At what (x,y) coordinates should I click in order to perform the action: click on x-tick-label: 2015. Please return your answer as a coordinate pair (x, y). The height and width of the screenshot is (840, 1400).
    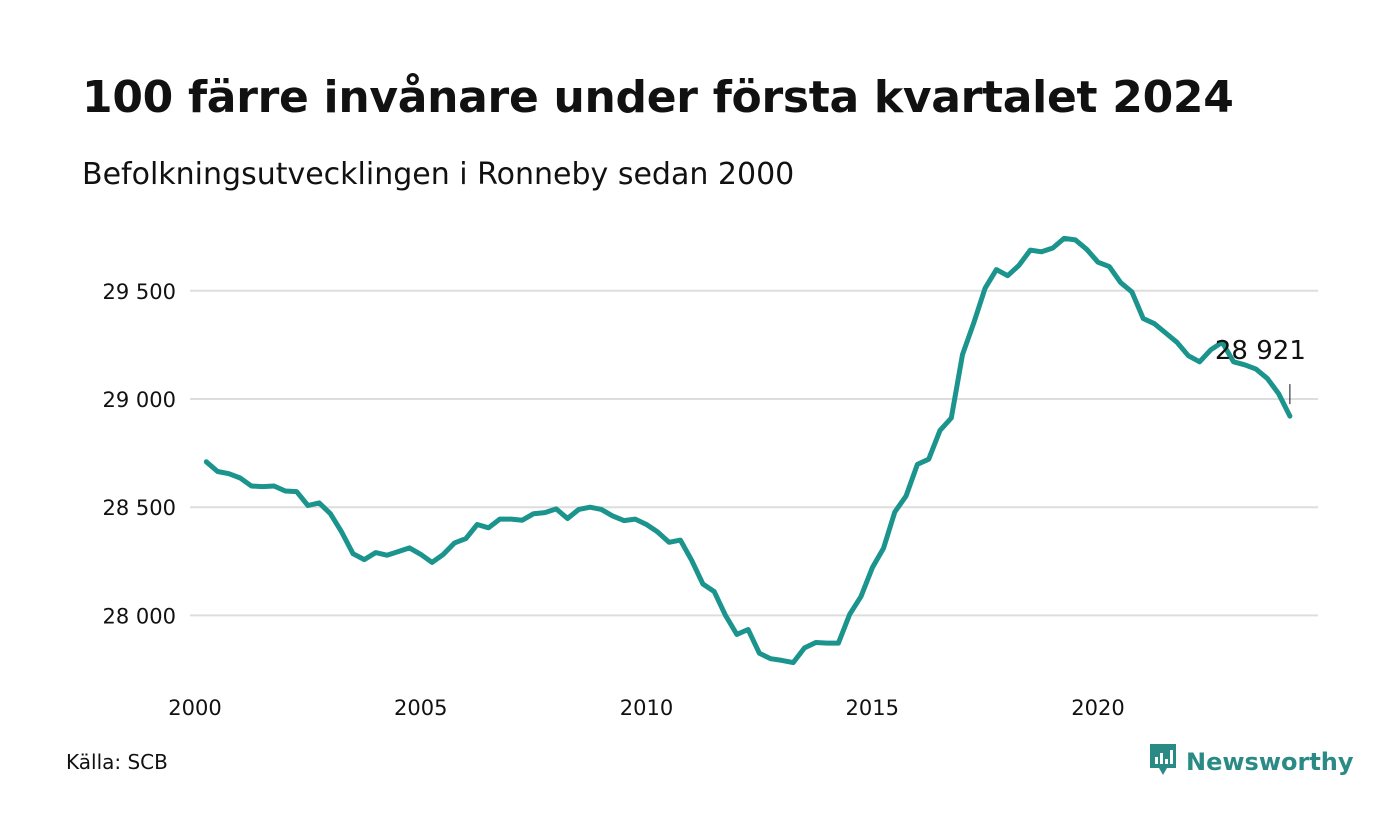
    Looking at the image, I should click on (872, 708).